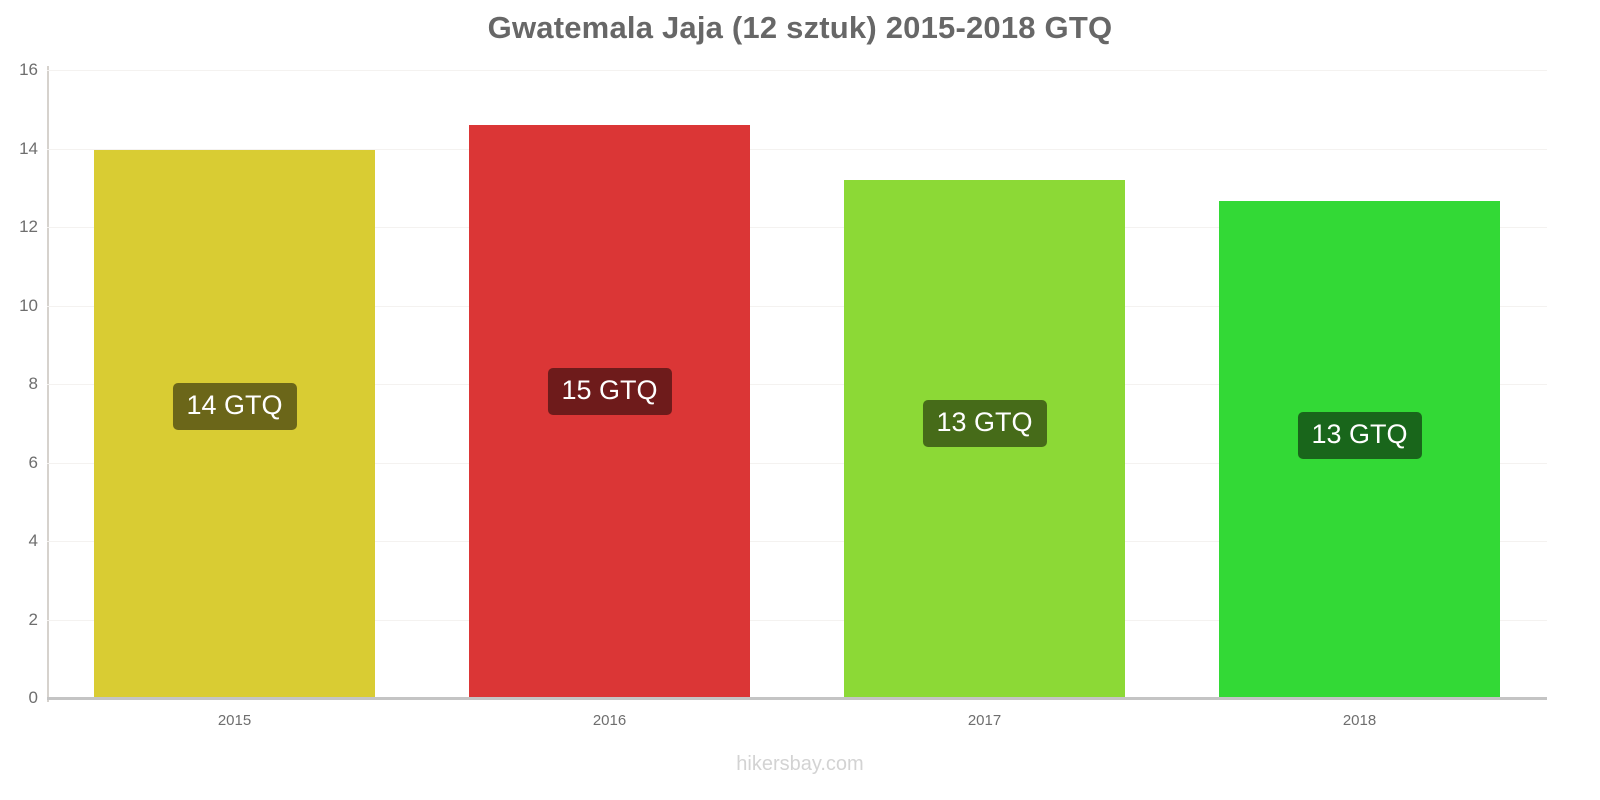 The width and height of the screenshot is (1600, 800). I want to click on y-axis-tick-label: 14, so click(28, 148).